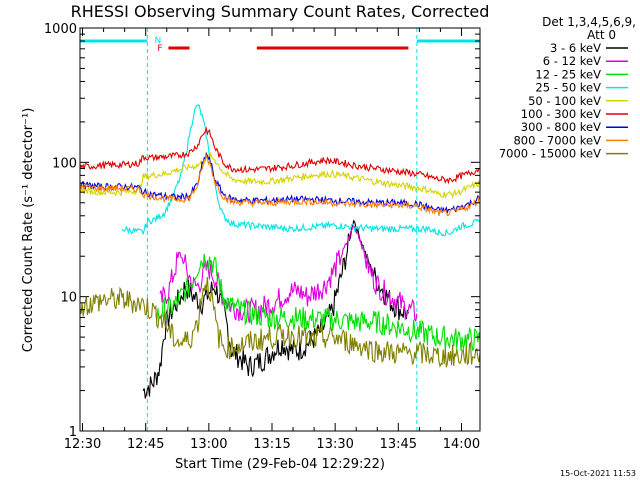 This screenshot has width=640, height=480. What do you see at coordinates (68, 298) in the screenshot?
I see `y-tick-label-1: 10` at bounding box center [68, 298].